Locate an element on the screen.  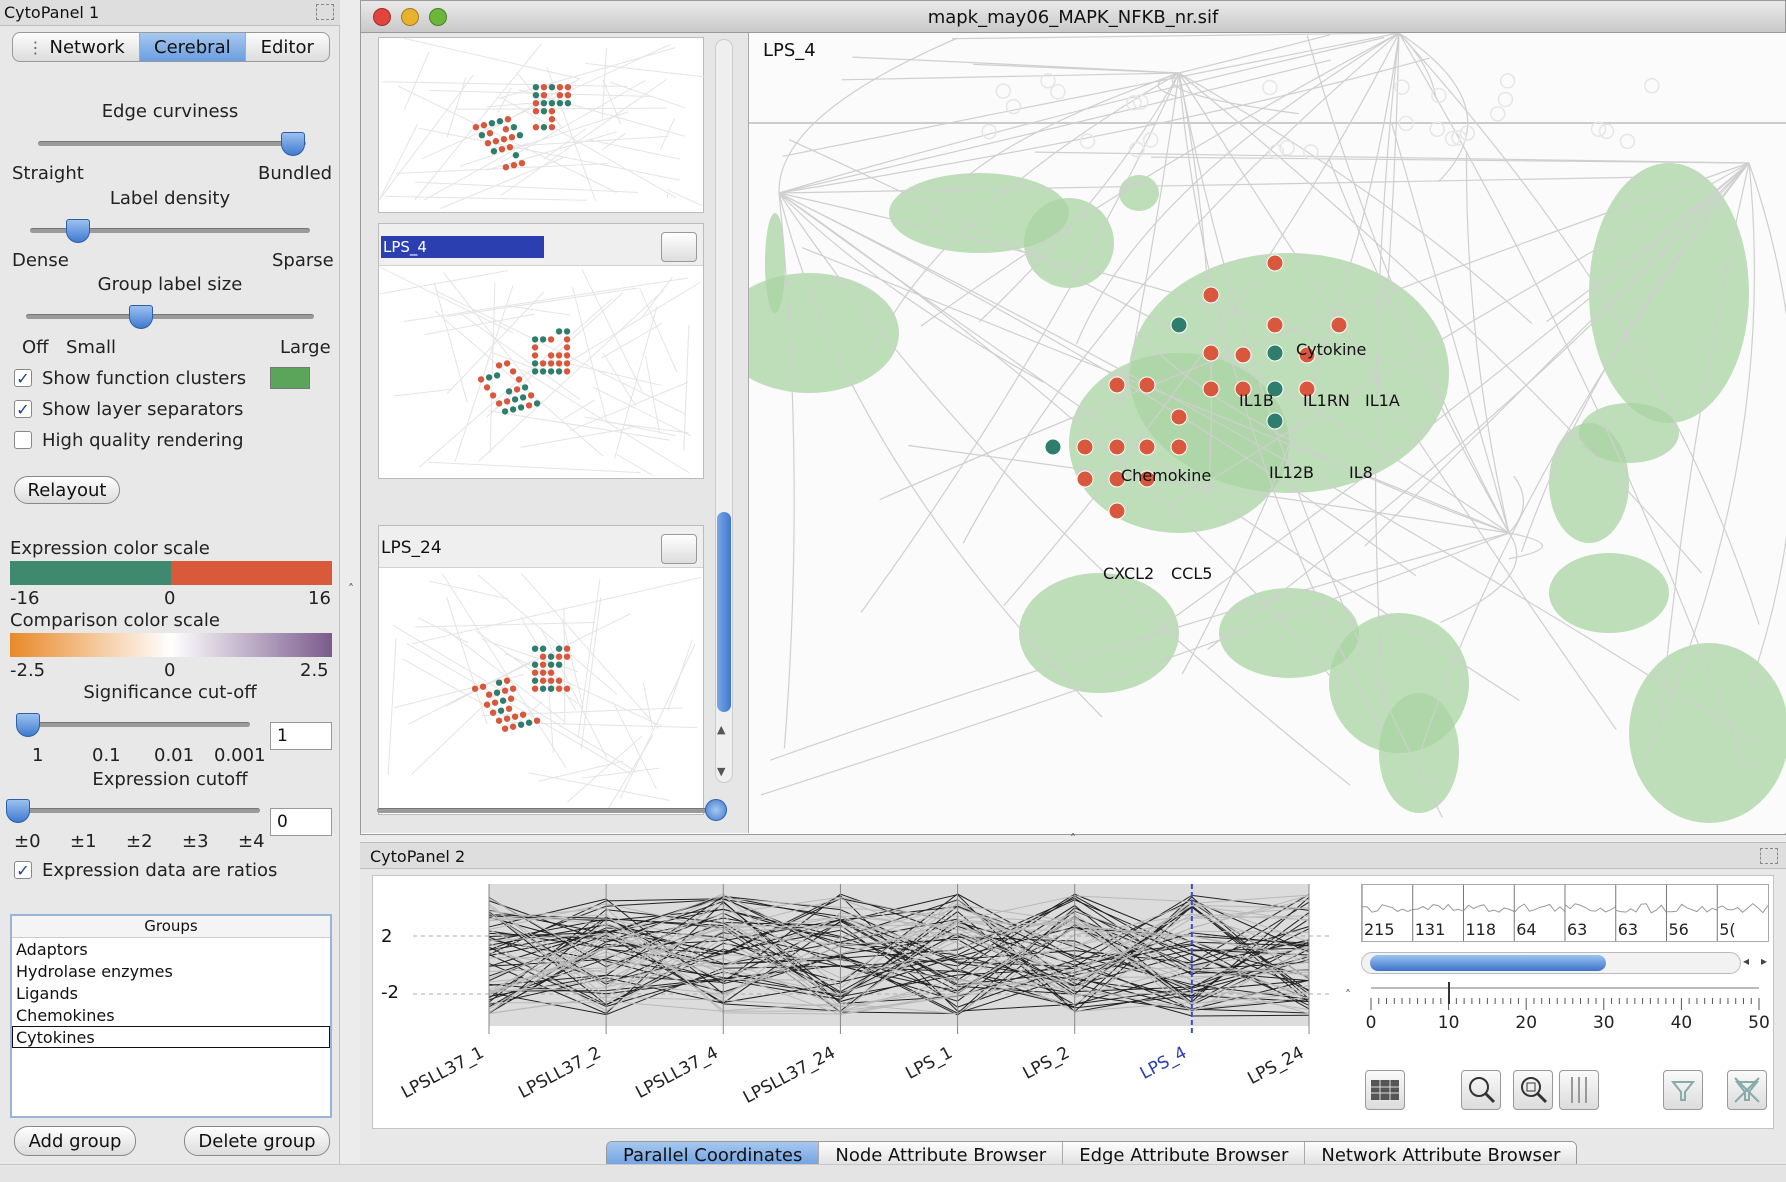
thumbnail-zoom-knob is located at coordinates (716, 810).